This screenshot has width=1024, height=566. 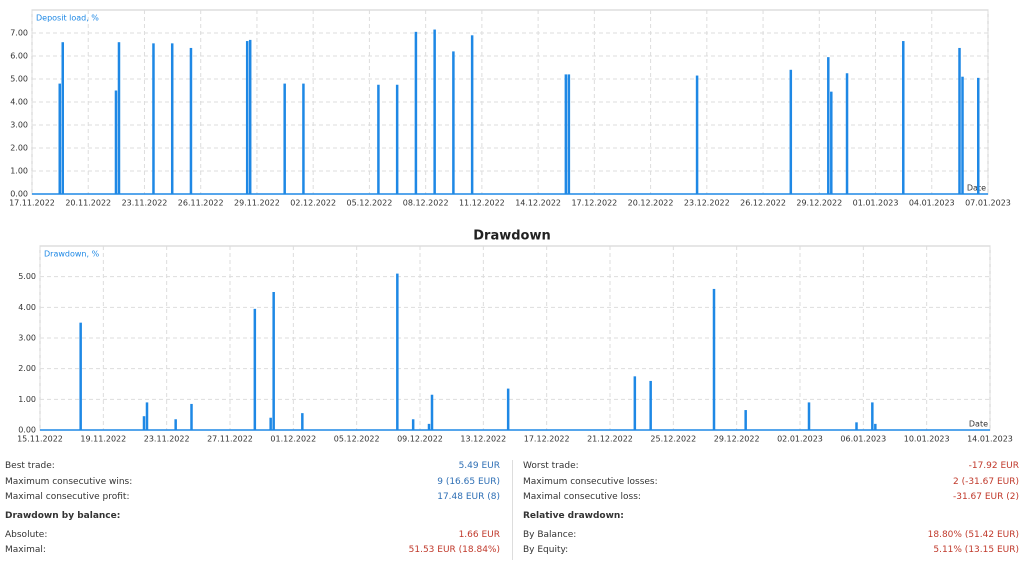 What do you see at coordinates (573, 515) in the screenshot?
I see `stat-heading: Relative drawdown:` at bounding box center [573, 515].